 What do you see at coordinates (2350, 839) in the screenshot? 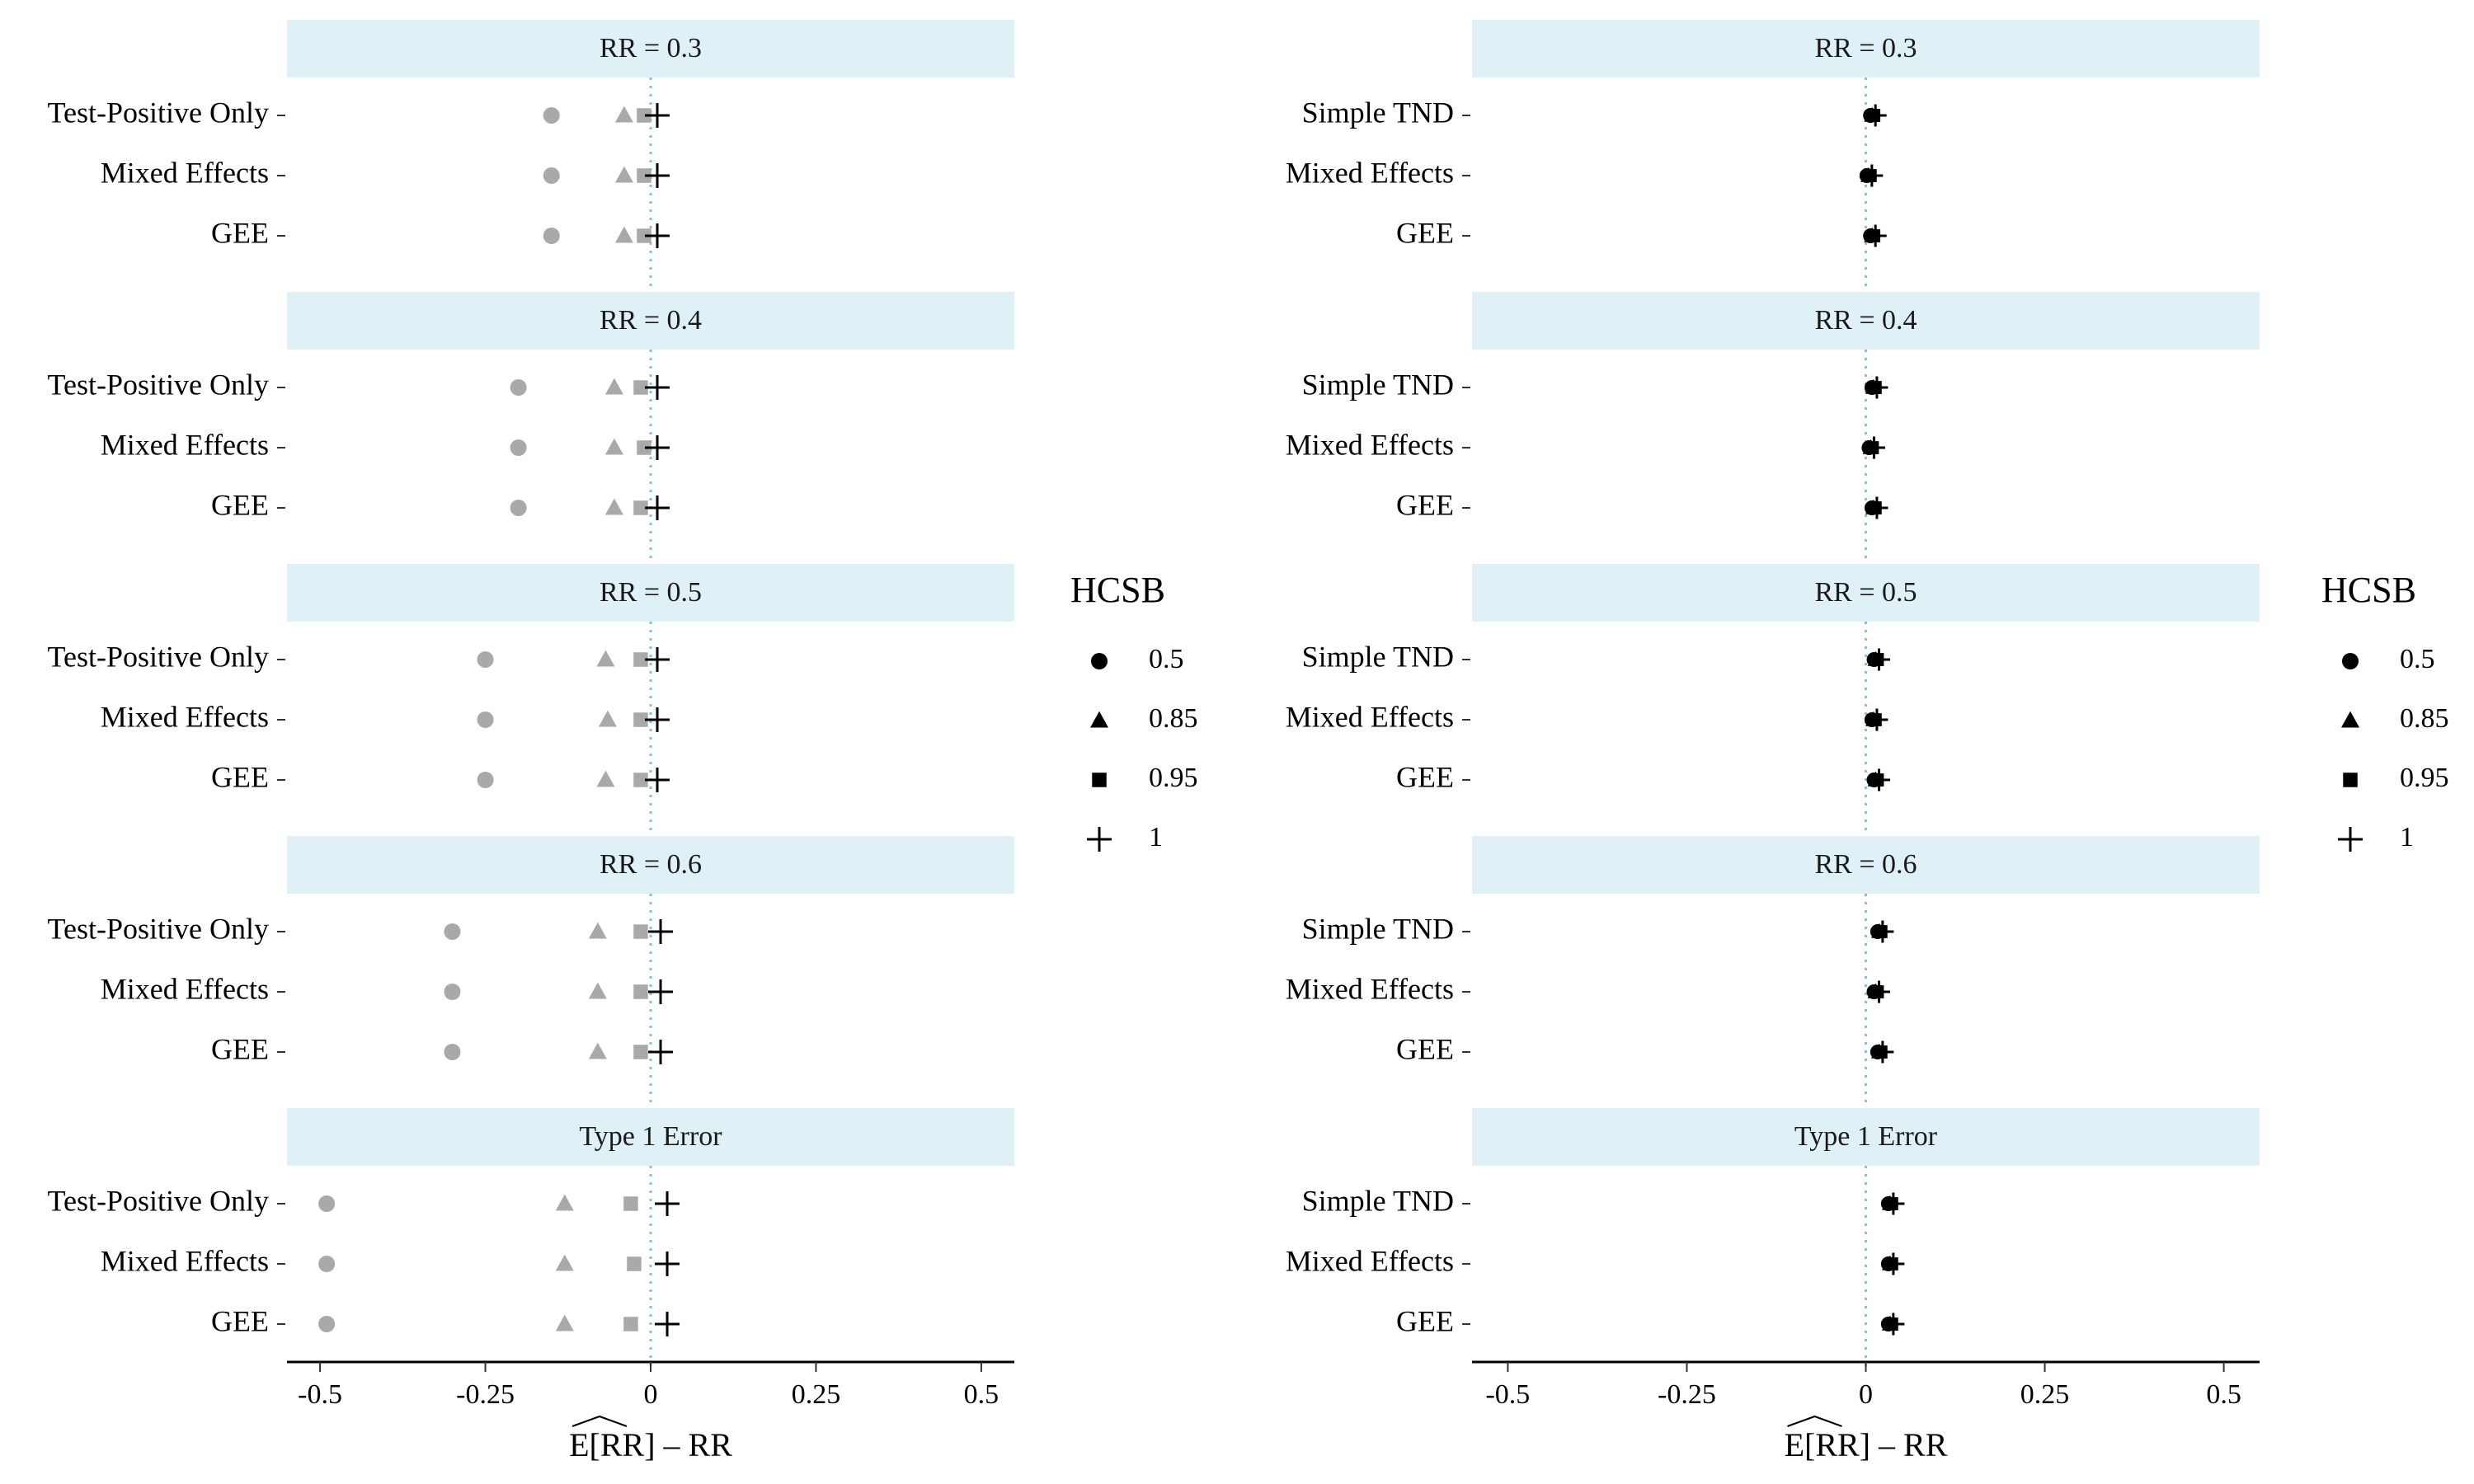
I see `legend-key-cross` at bounding box center [2350, 839].